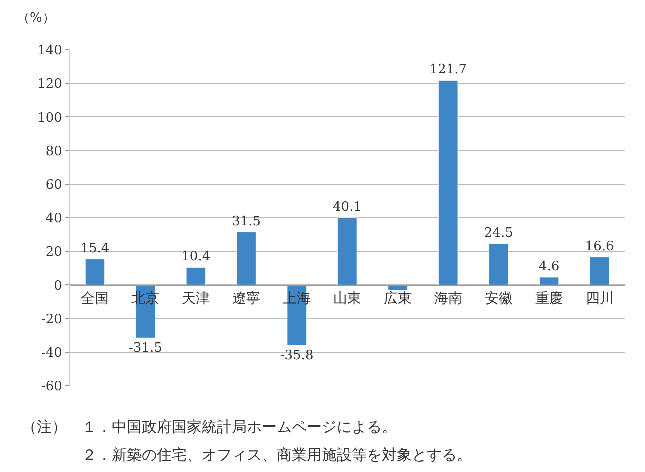  What do you see at coordinates (599, 246) in the screenshot?
I see `data-label: 16.6` at bounding box center [599, 246].